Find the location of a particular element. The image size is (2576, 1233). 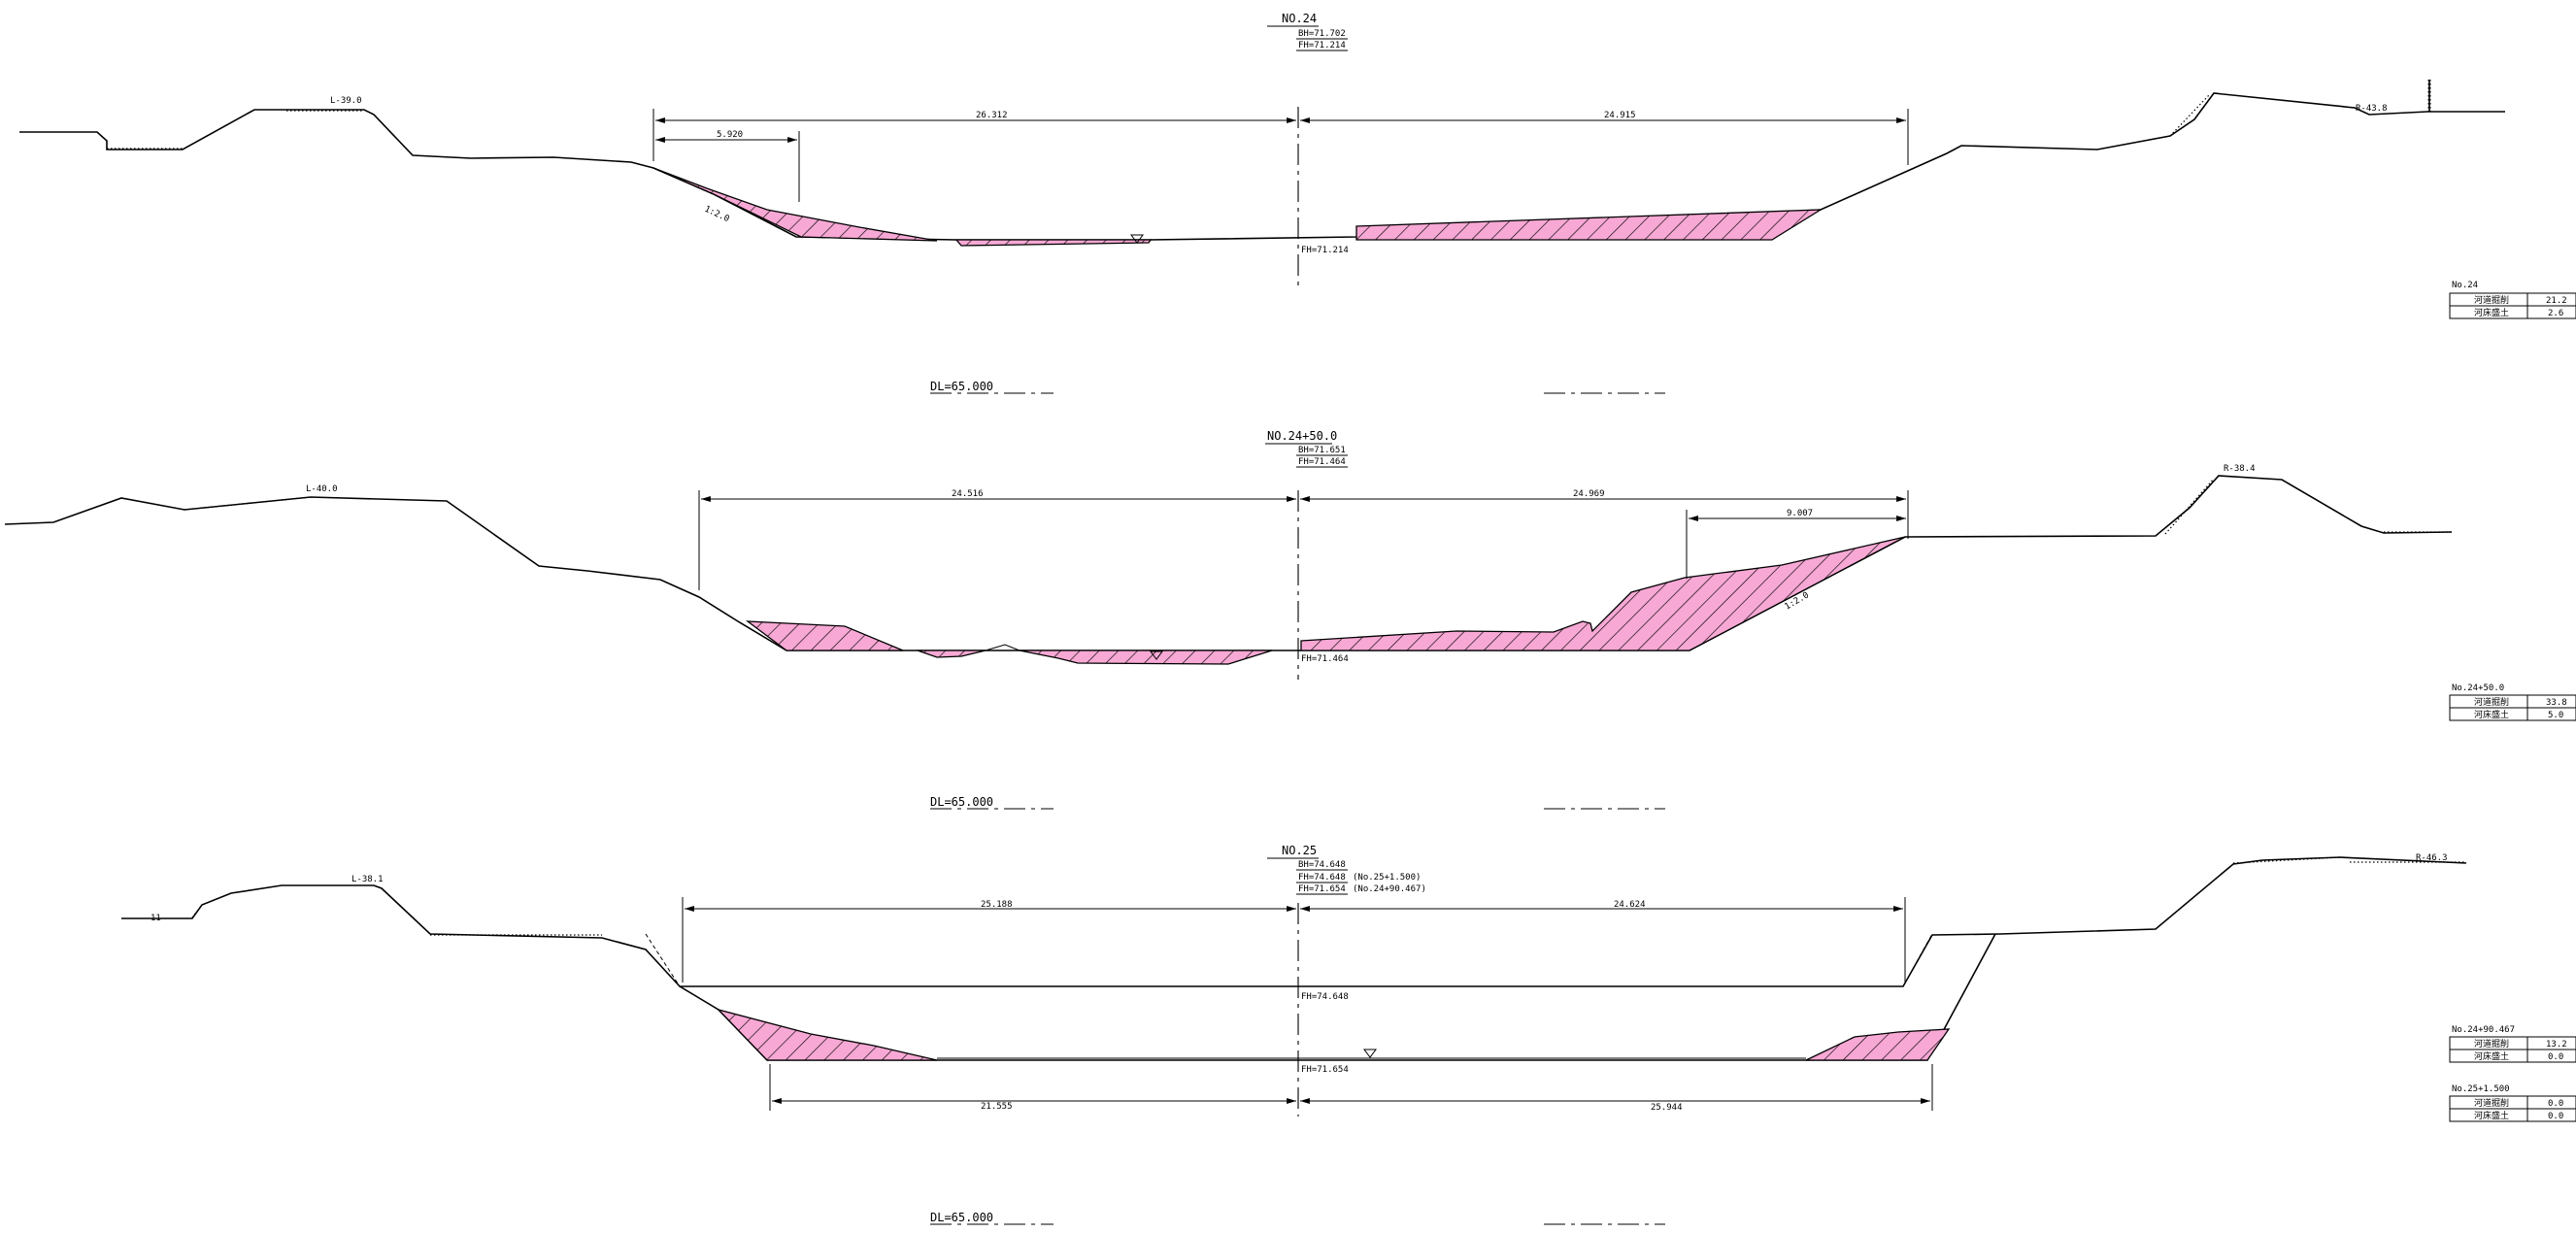

dimension-right: 24.624 is located at coordinates (1630, 905).